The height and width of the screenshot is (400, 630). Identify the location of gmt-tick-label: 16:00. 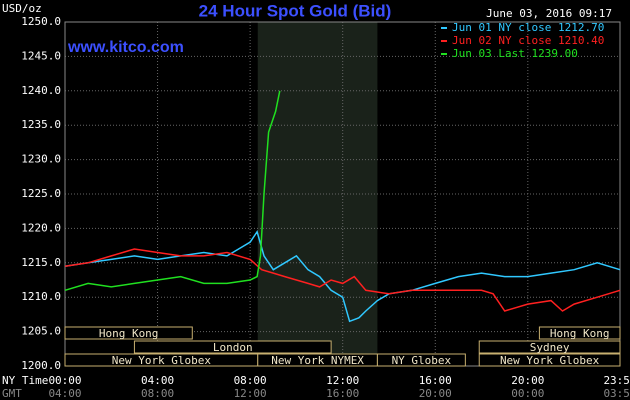
(342, 393).